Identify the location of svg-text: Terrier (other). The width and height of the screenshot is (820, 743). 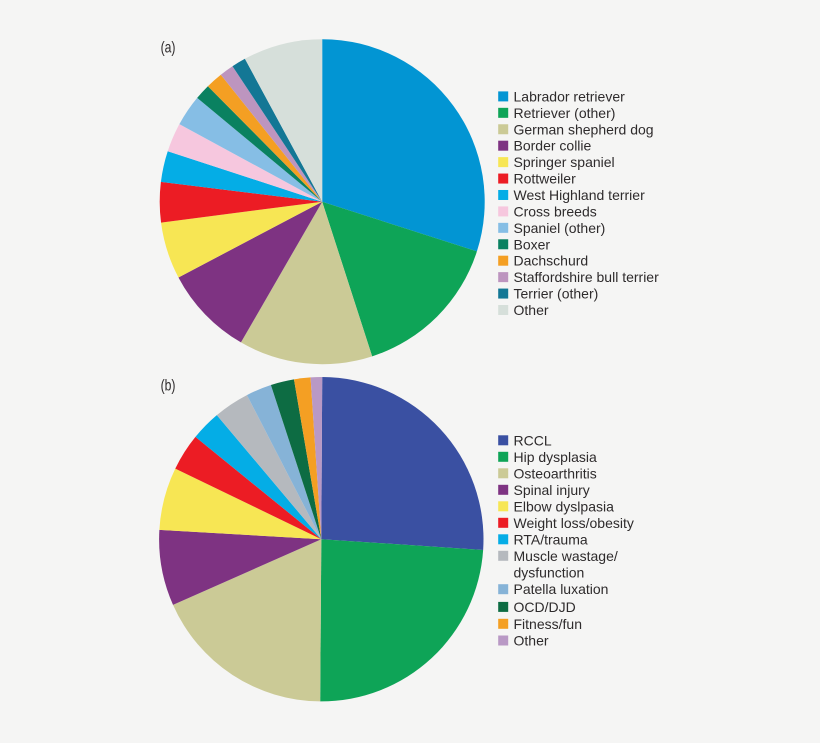
(556, 294).